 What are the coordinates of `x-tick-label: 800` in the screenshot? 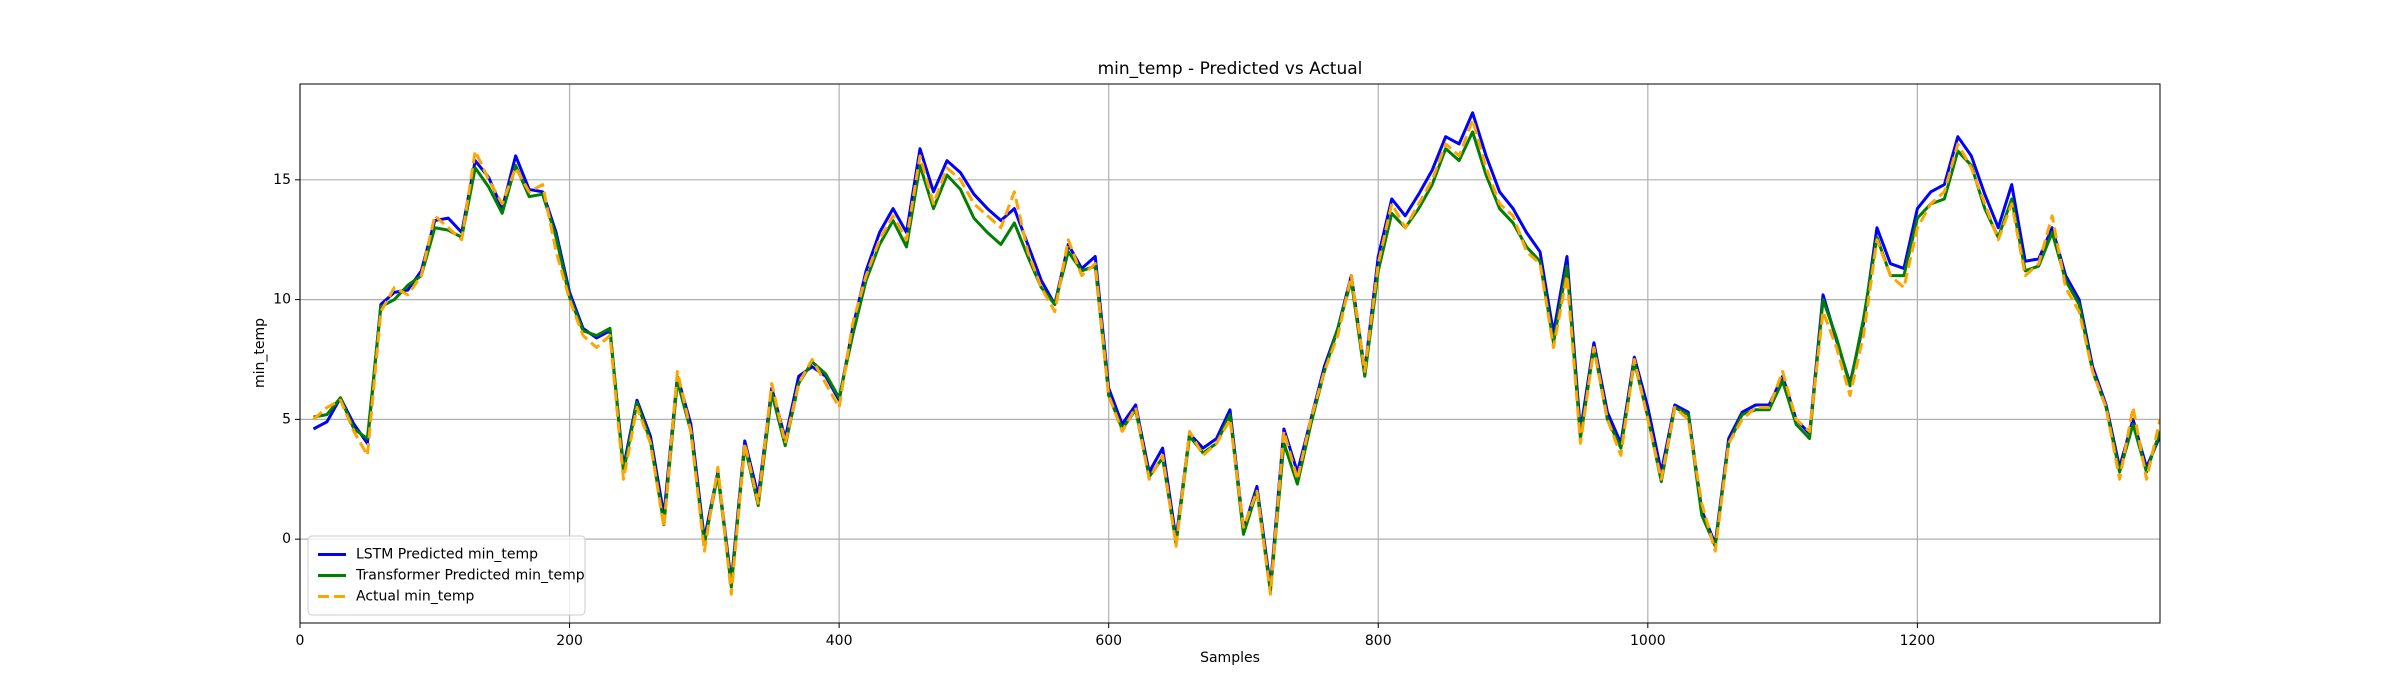 It's located at (1378, 641).